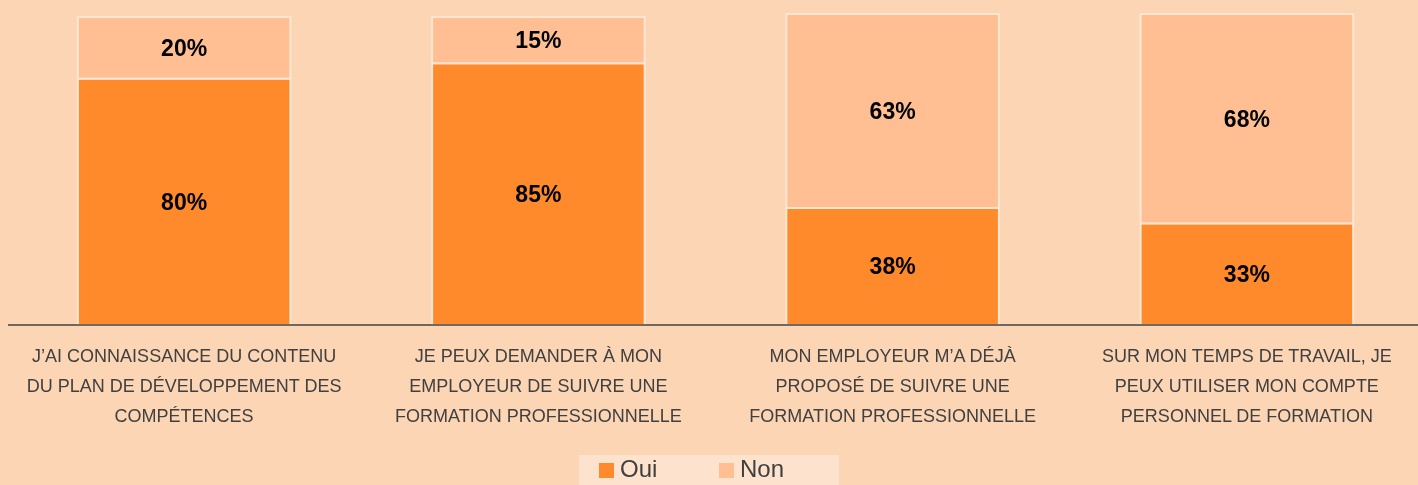 Image resolution: width=1418 pixels, height=485 pixels. Describe the element at coordinates (892, 266) in the screenshot. I see `data-label: 38%` at that location.